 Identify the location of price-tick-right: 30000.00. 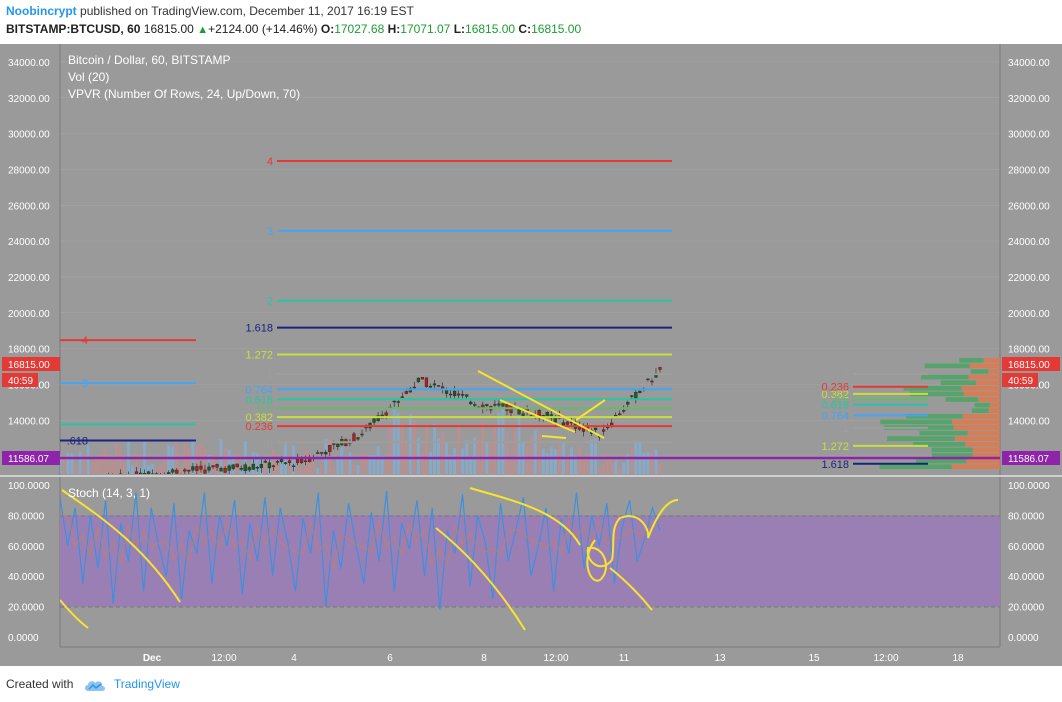
(1029, 135).